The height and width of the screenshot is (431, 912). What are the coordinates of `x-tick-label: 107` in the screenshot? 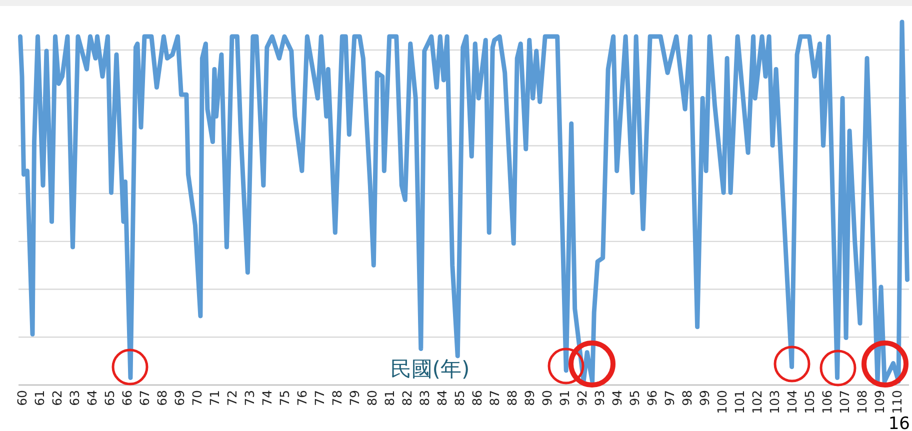 It's located at (844, 402).